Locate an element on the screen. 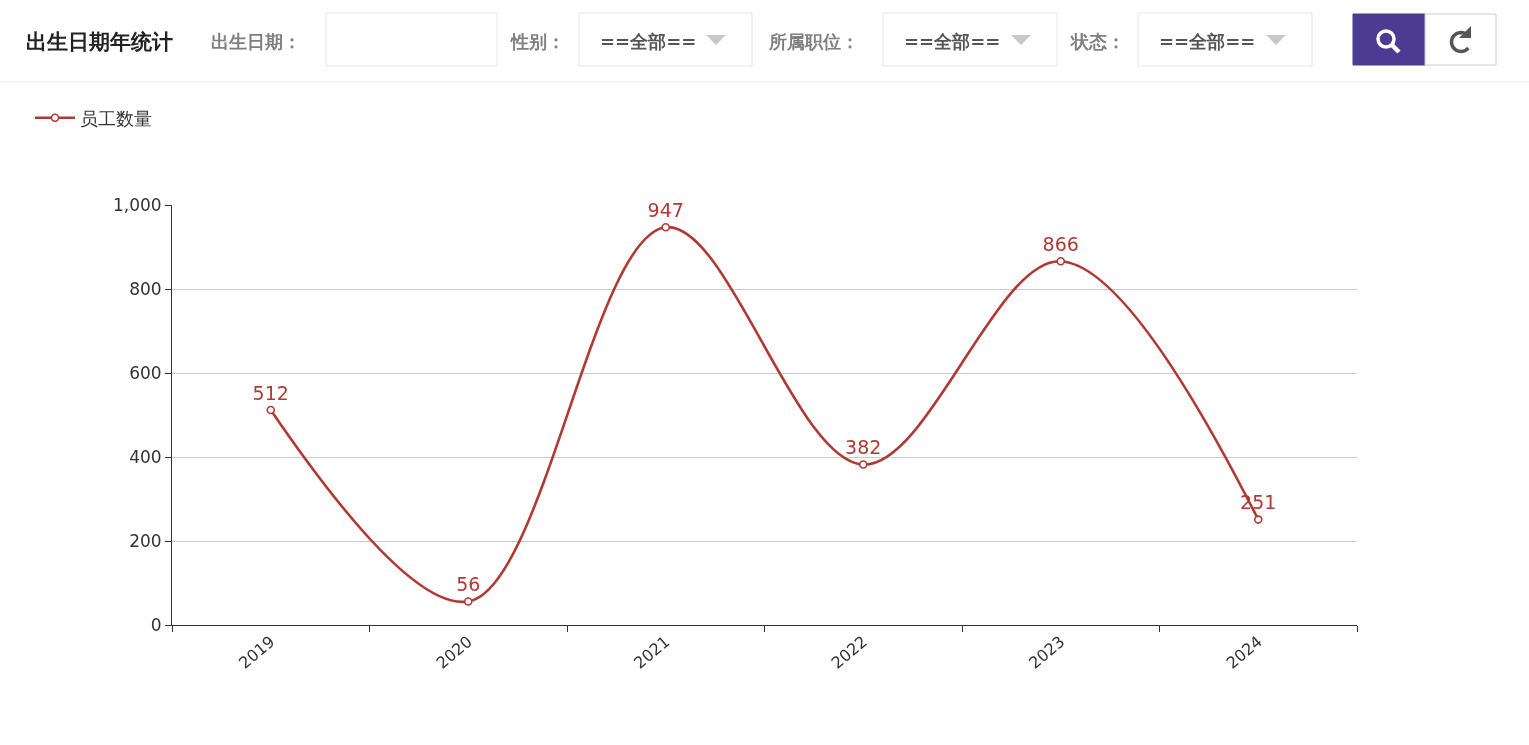 The image size is (1529, 745). text: 出生日期： is located at coordinates (256, 41).